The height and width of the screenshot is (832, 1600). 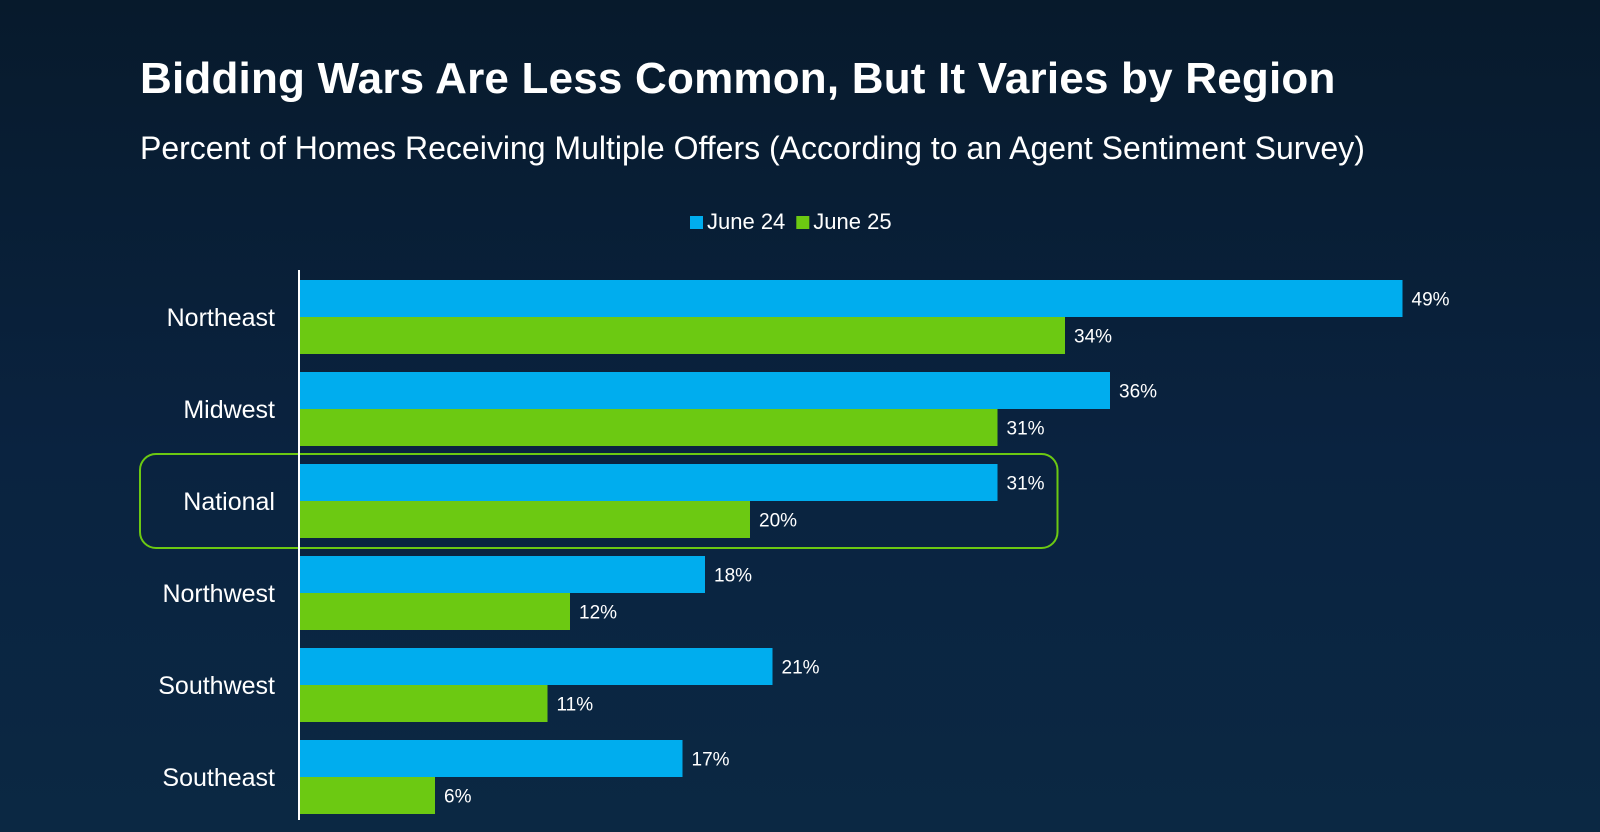 I want to click on value-label-national-june-24: 31%, so click(x=1026, y=484).